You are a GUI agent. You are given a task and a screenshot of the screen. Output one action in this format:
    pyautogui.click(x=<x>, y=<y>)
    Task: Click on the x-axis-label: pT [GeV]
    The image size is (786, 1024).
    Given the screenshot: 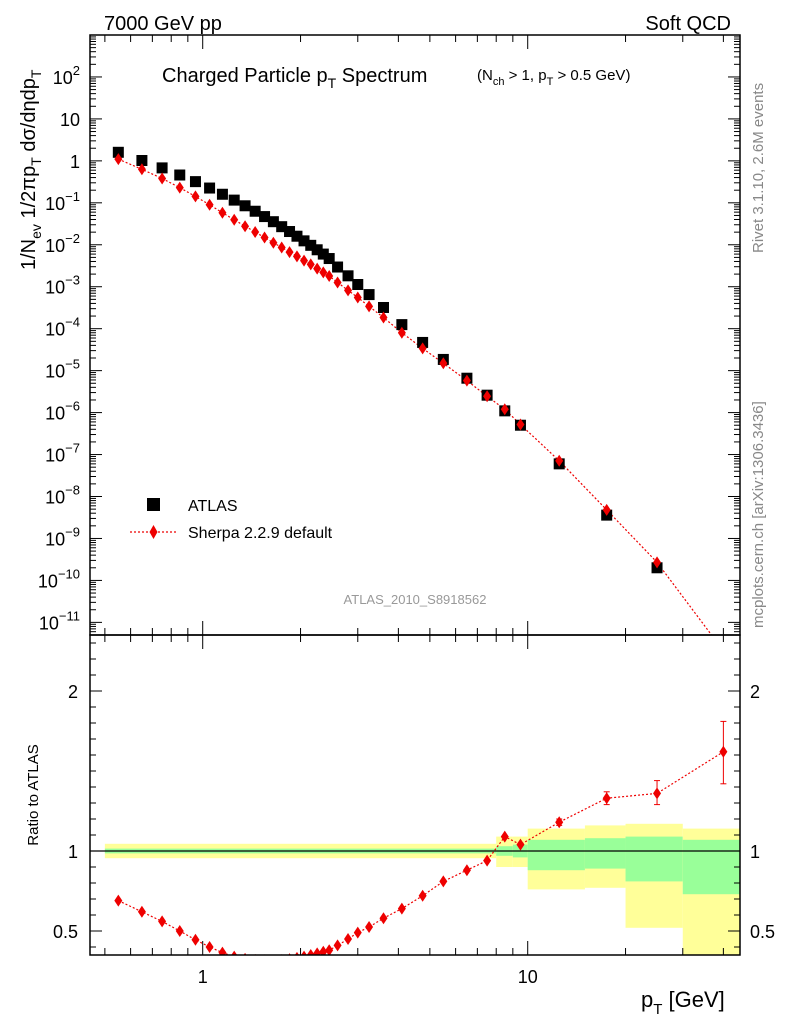 What is the action you would take?
    pyautogui.click(x=683, y=1002)
    